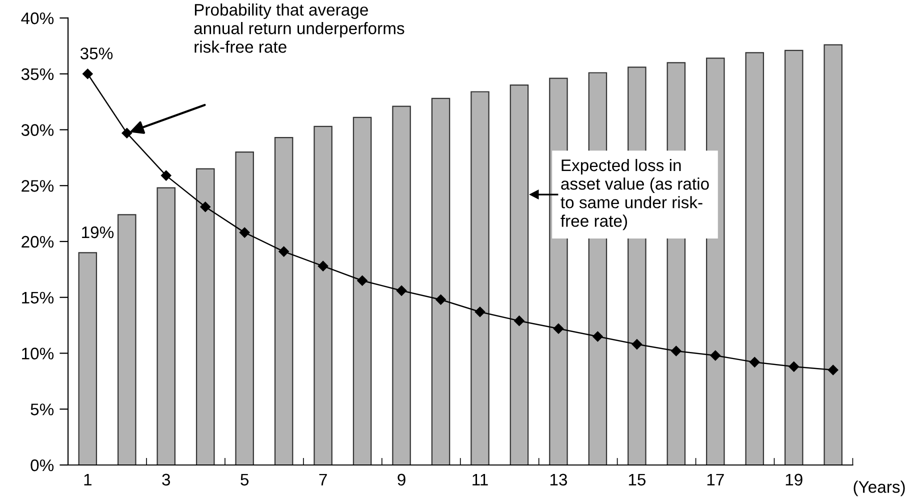 This screenshot has height=497, width=912. I want to click on data-label: 35%, so click(96, 54).